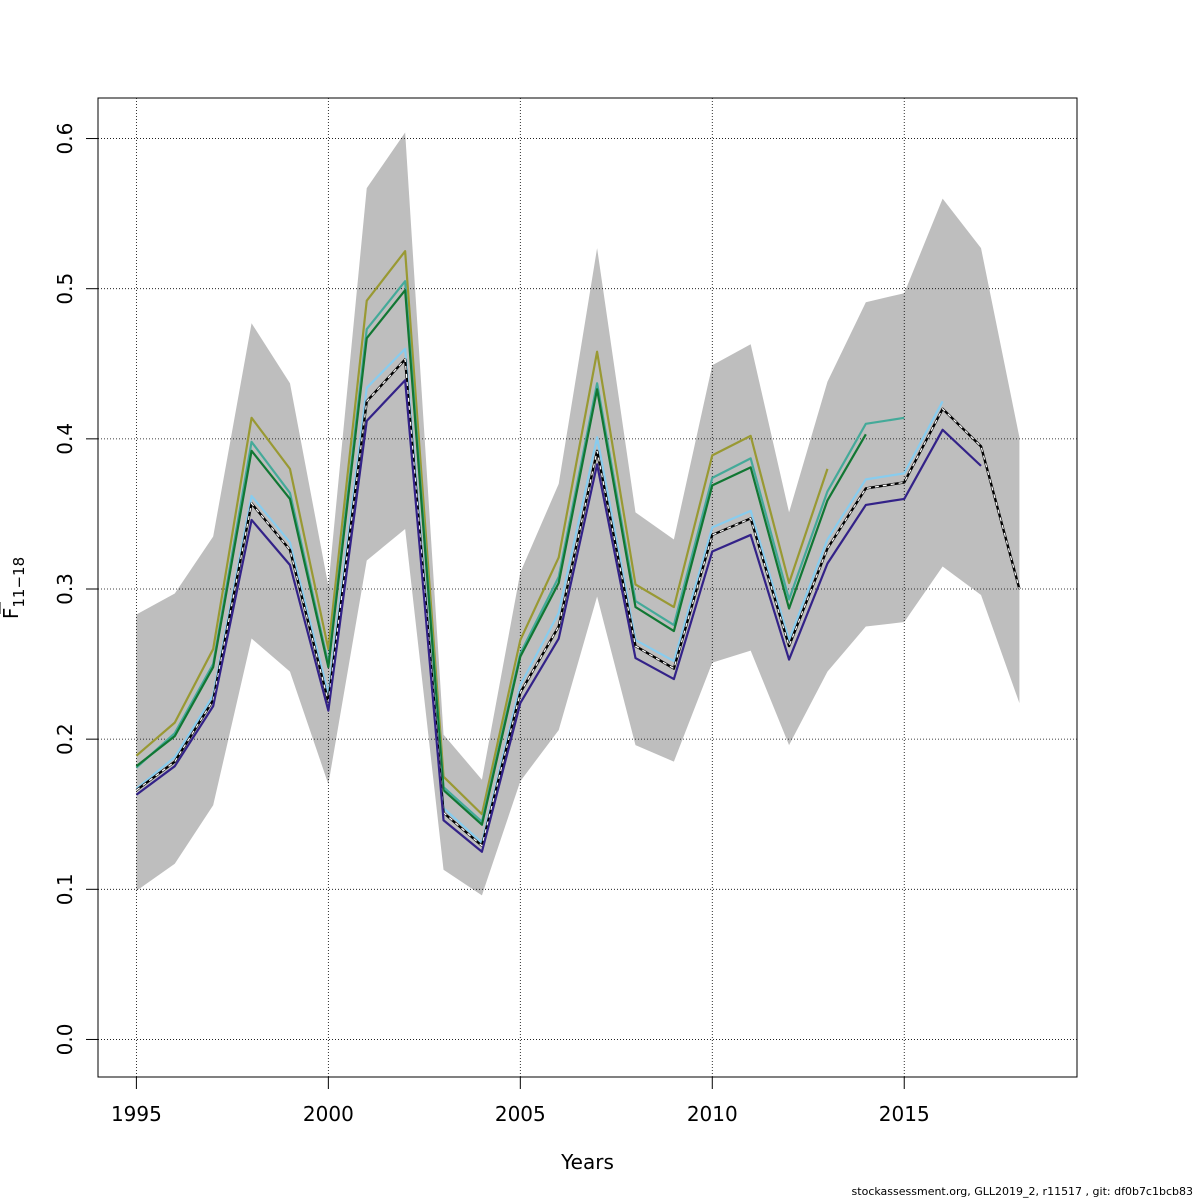  What do you see at coordinates (65, 139) in the screenshot?
I see `y-tick-label: 0.6` at bounding box center [65, 139].